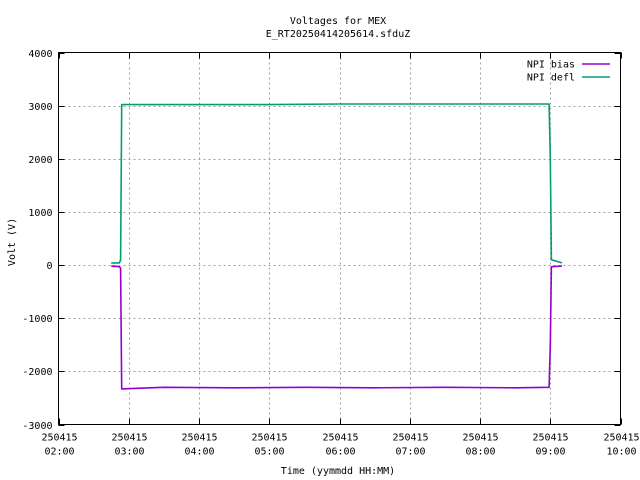 This screenshot has height=480, width=640. Describe the element at coordinates (551, 78) in the screenshot. I see `legend-label: NPI defl` at that location.